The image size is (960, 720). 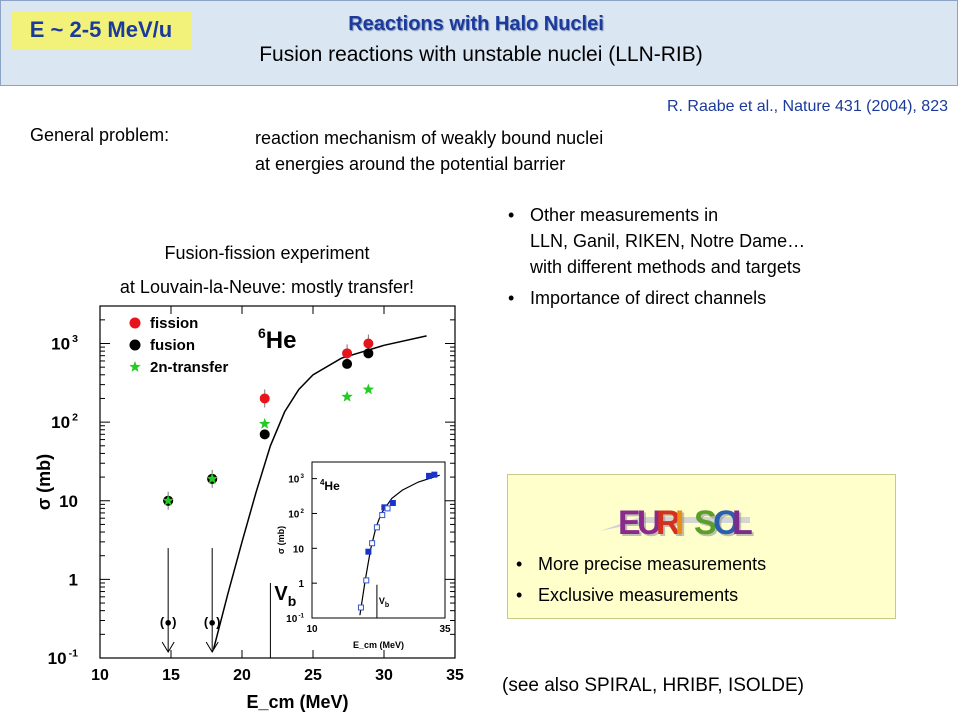 I want to click on logo-letter: E, so click(x=629, y=523).